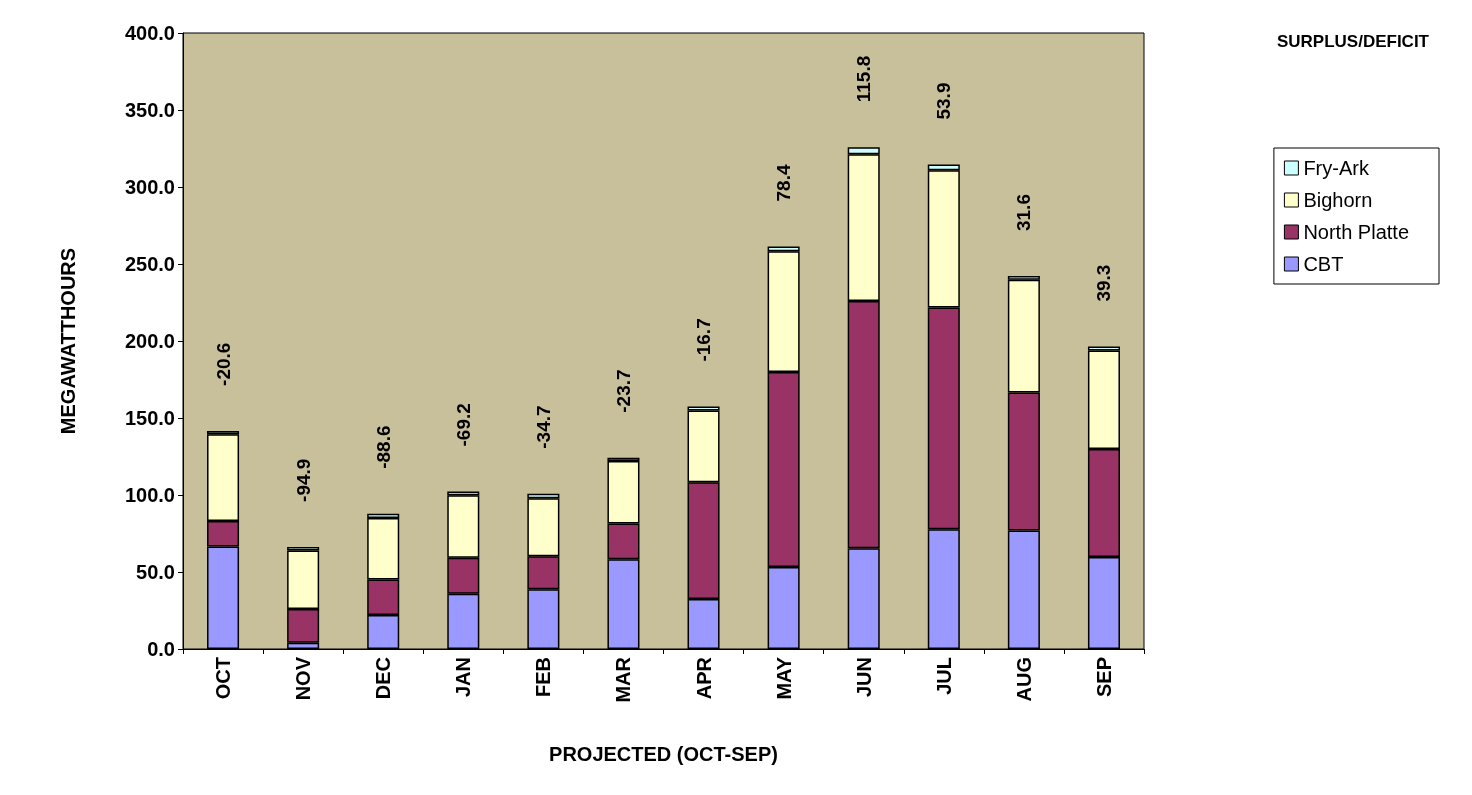 The width and height of the screenshot is (1472, 795). Describe the element at coordinates (543, 427) in the screenshot. I see `annotation: -34.7` at that location.